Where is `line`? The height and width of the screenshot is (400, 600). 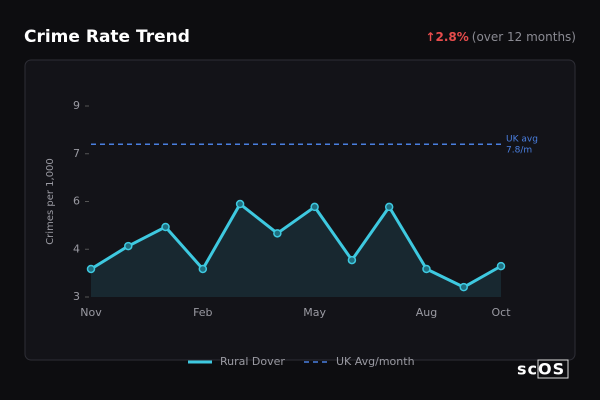
line is located at coordinates (296, 245).